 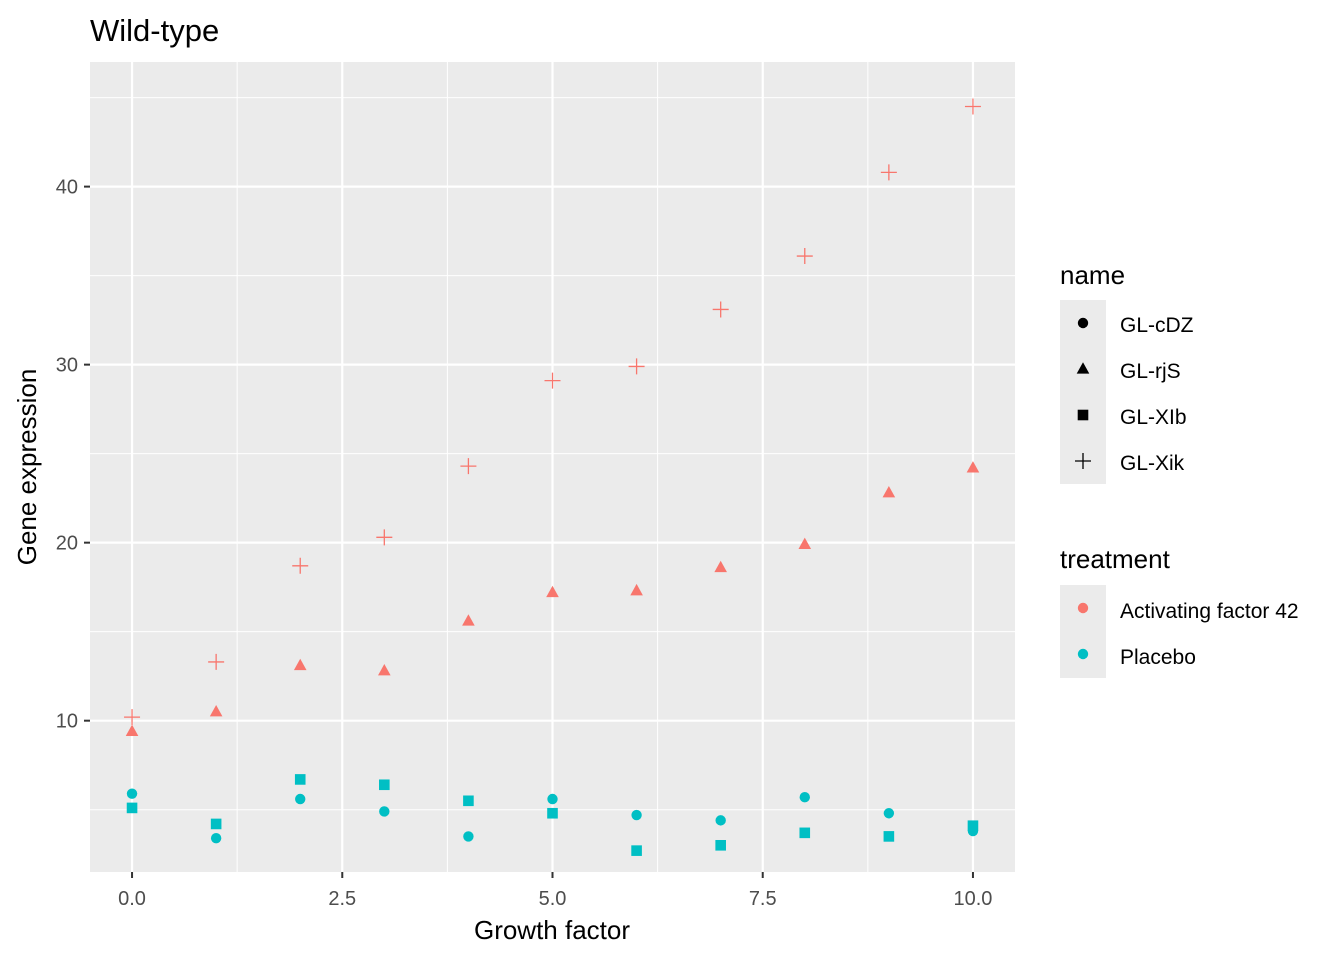 I want to click on y-tick-label: 40, so click(x=67, y=188).